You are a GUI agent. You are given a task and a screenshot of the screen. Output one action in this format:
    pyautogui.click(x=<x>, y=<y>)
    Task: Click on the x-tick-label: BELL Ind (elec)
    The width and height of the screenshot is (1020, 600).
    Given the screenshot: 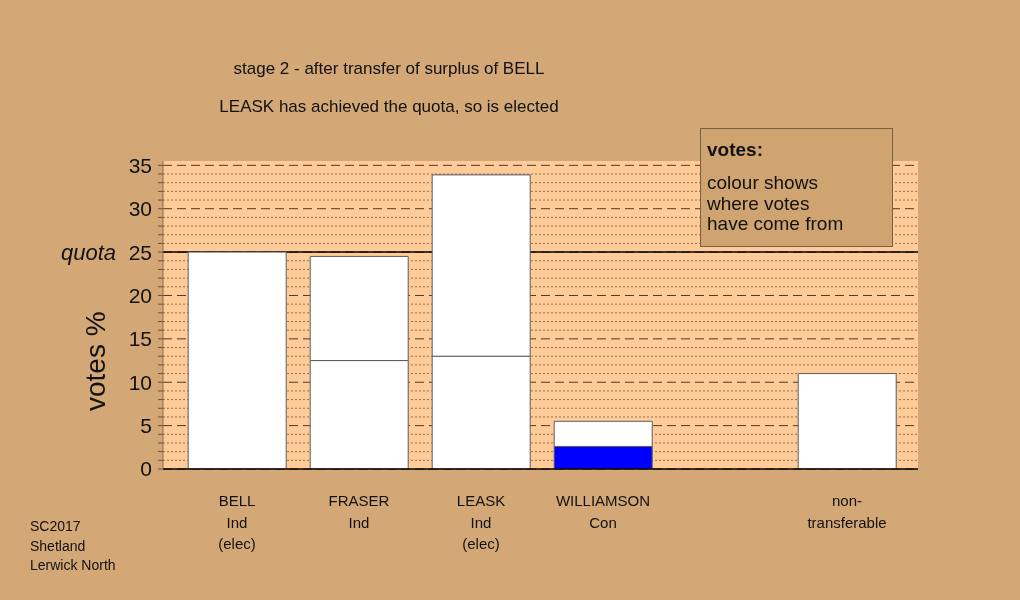 What is the action you would take?
    pyautogui.click(x=237, y=522)
    